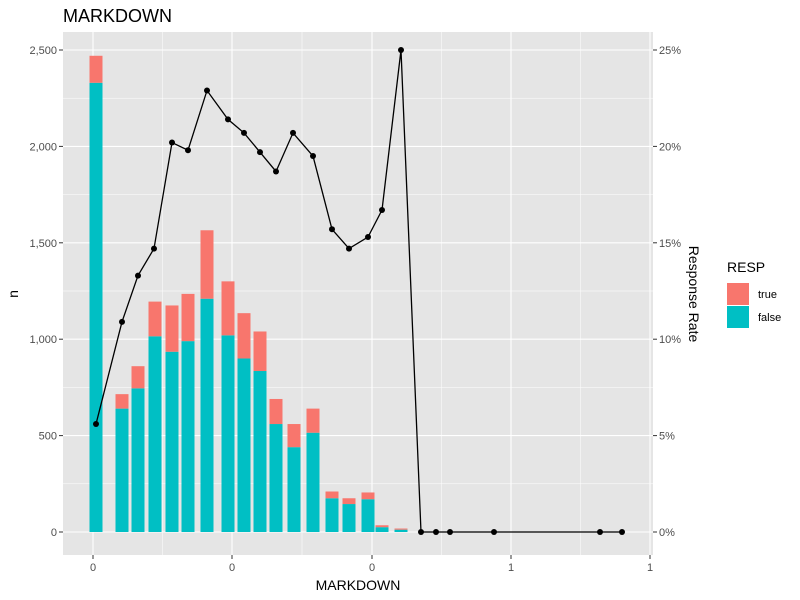  What do you see at coordinates (13, 294) in the screenshot?
I see `y-axis-title: n` at bounding box center [13, 294].